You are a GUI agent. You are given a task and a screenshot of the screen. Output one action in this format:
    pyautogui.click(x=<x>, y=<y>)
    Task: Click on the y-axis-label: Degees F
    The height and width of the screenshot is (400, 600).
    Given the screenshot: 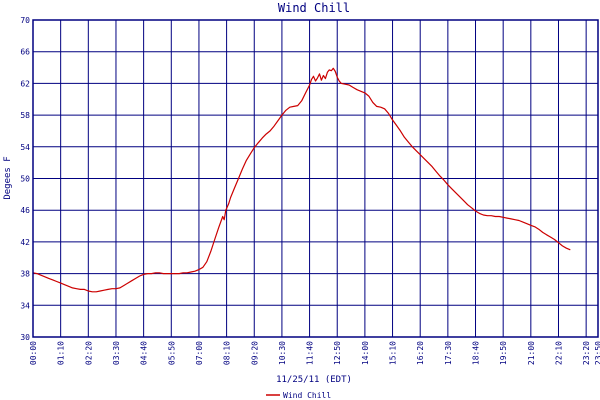 What is the action you would take?
    pyautogui.click(x=8, y=177)
    